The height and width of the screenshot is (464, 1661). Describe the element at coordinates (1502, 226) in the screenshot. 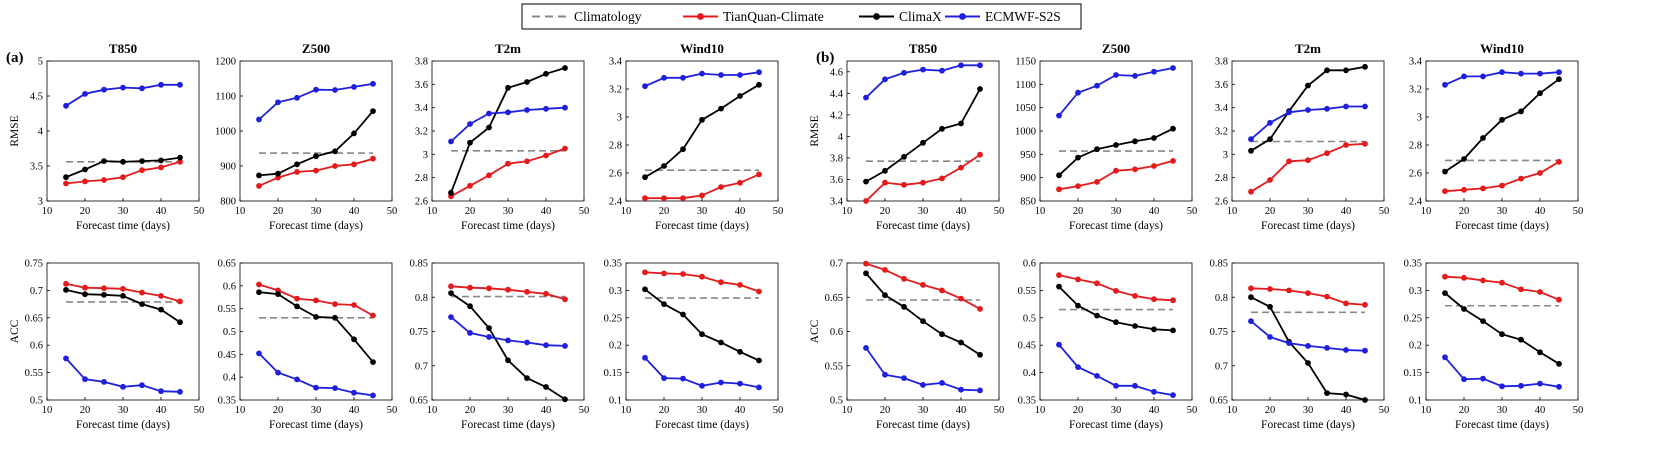

I see `panel-8-xlabel: Forecast time (days)` at that location.